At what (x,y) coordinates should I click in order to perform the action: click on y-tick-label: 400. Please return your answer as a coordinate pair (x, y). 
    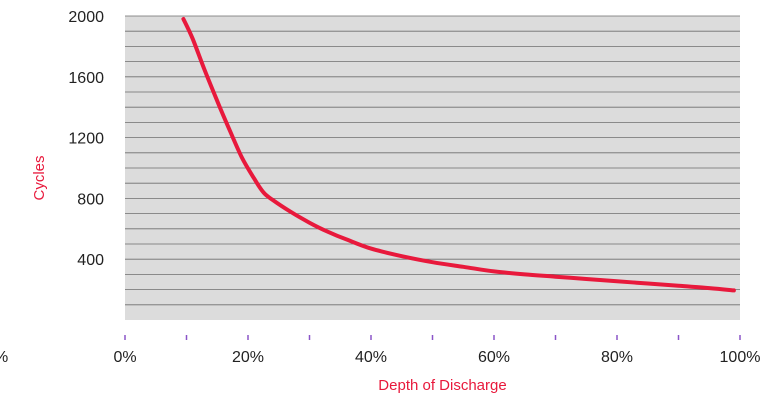
    Looking at the image, I should click on (90, 260).